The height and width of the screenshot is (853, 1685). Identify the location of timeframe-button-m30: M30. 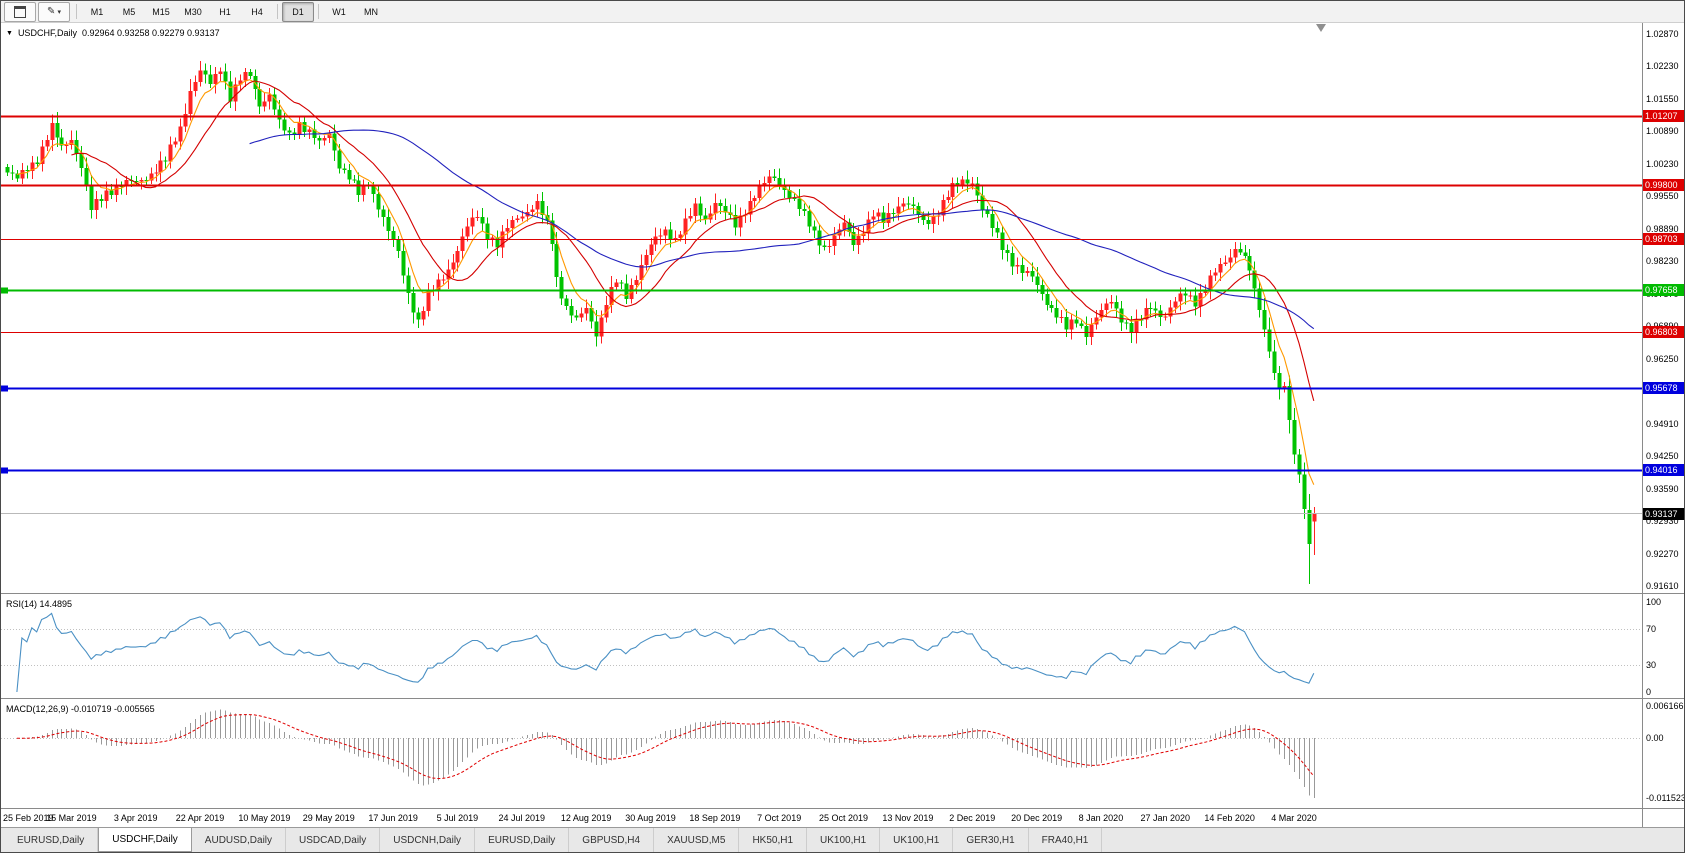
(193, 11).